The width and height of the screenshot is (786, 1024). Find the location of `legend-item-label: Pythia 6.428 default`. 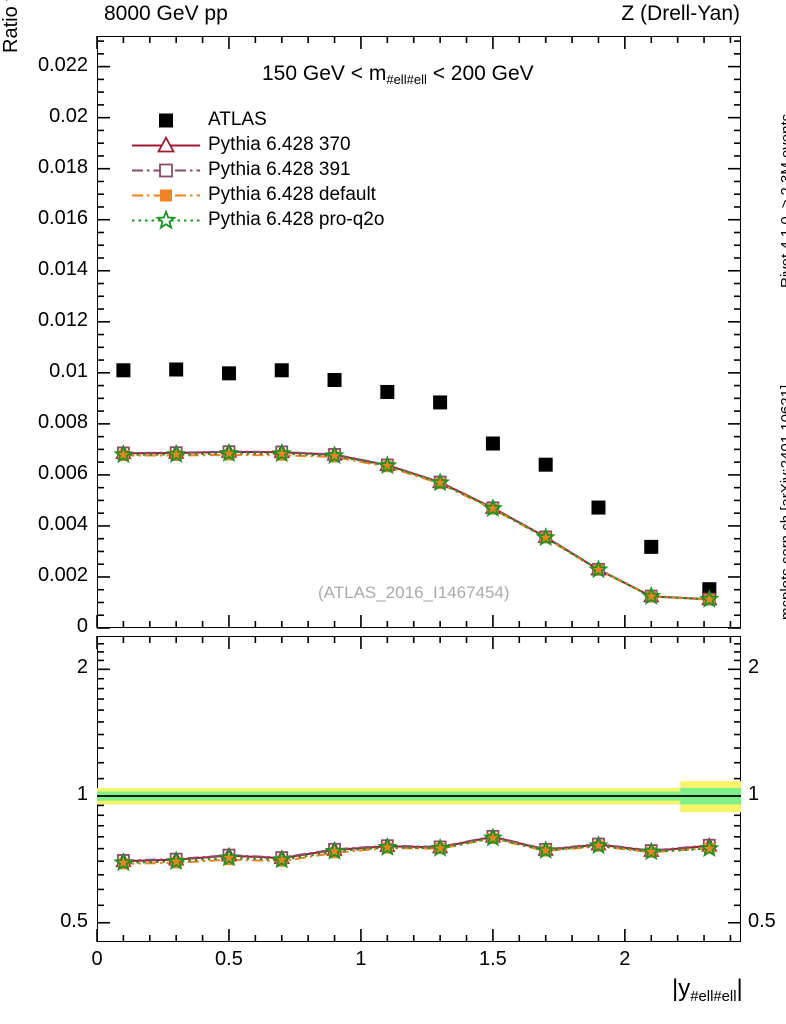

legend-item-label: Pythia 6.428 default is located at coordinates (292, 194).